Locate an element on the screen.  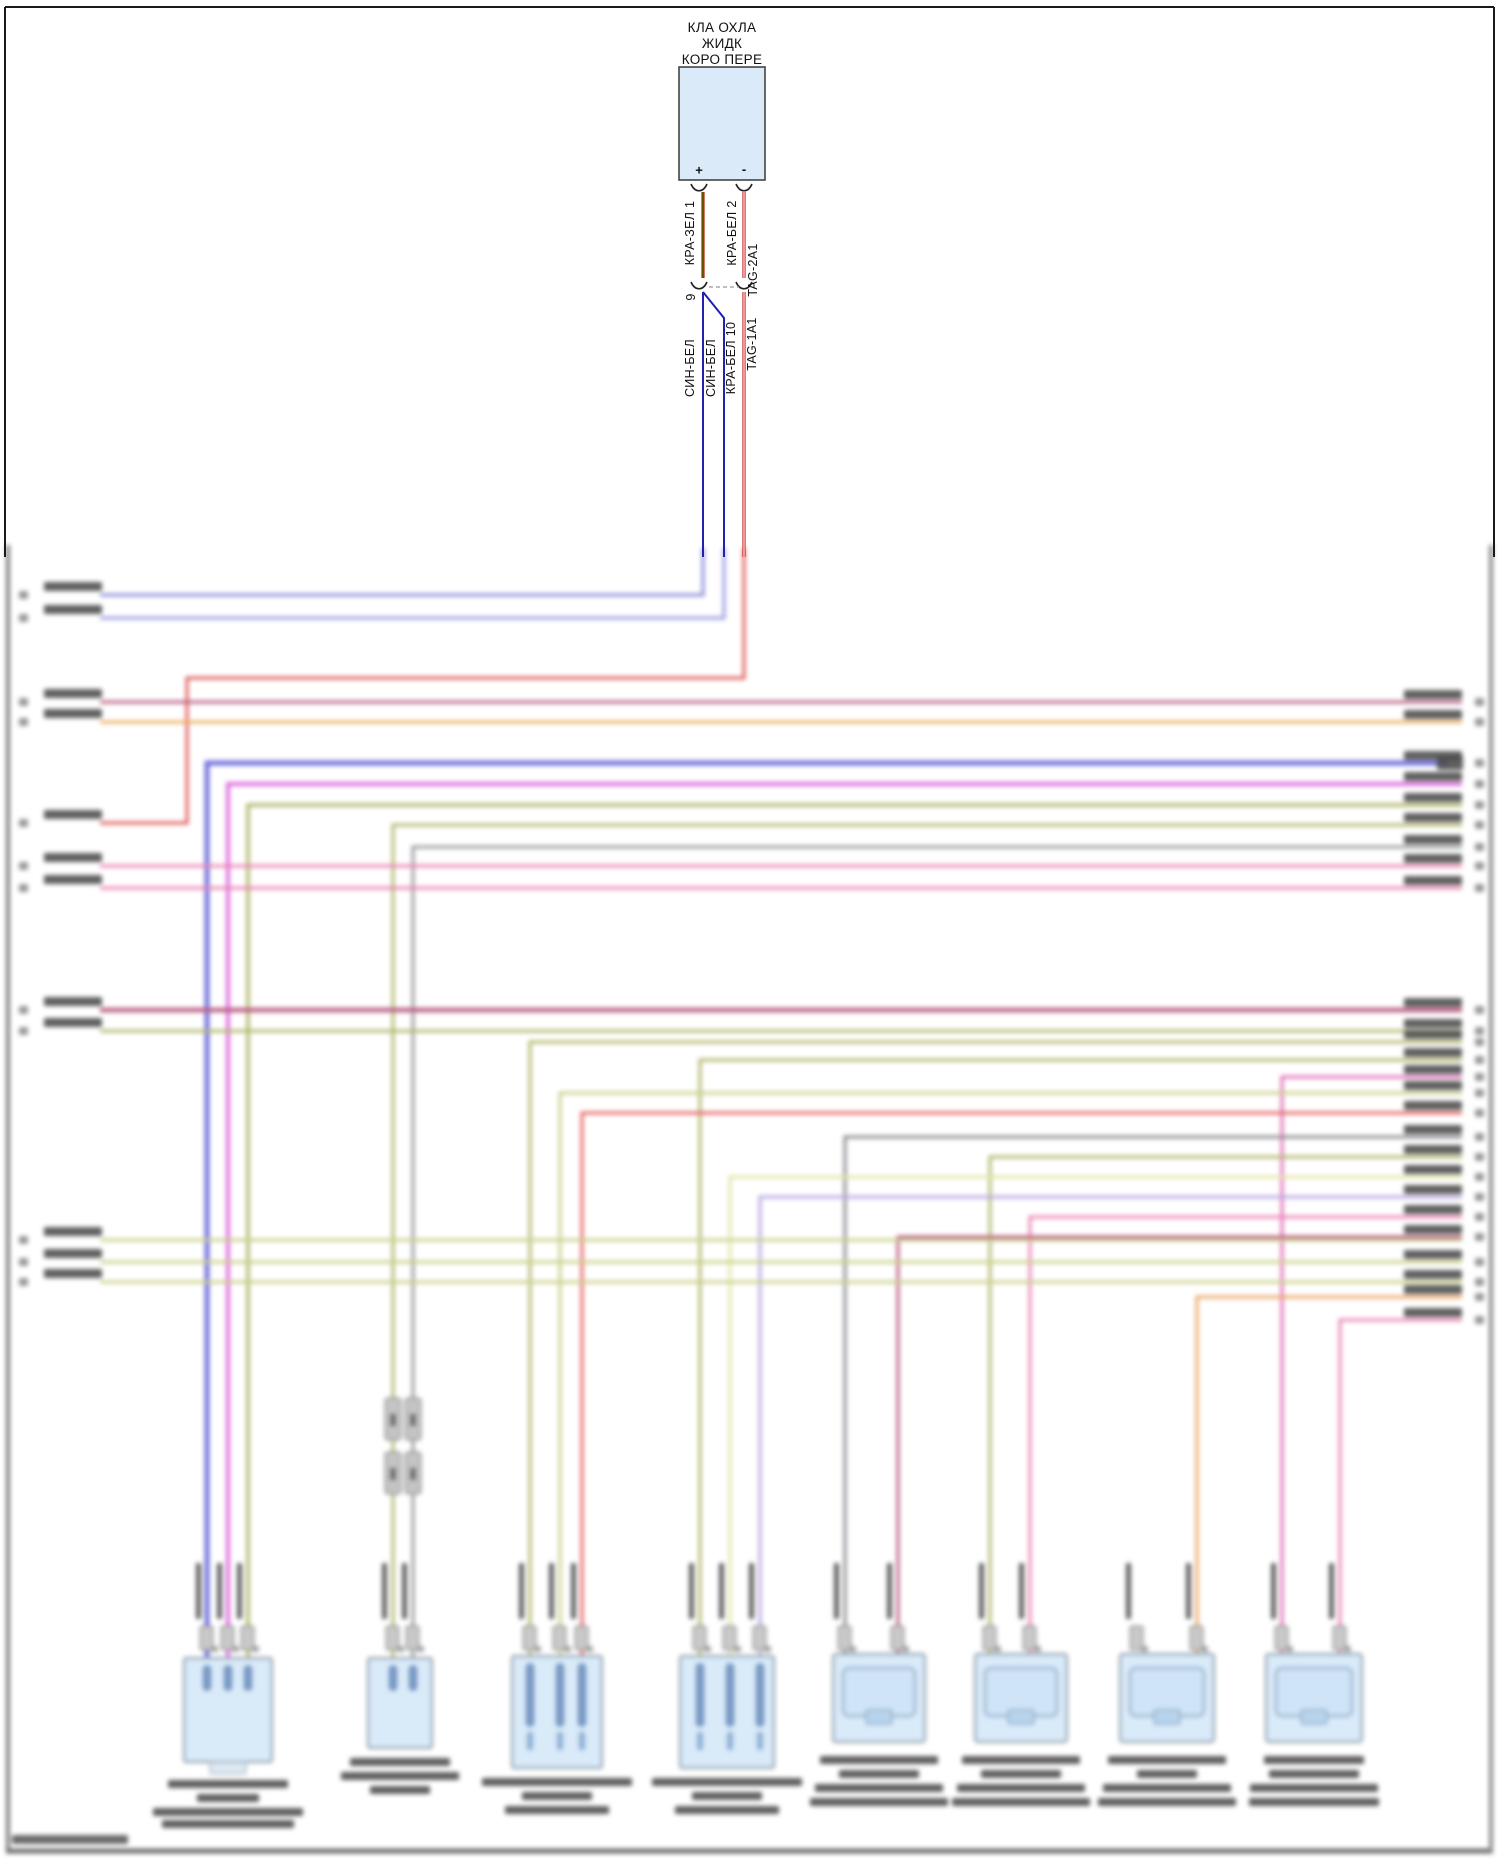
plus-terminal-label: + is located at coordinates (699, 170).